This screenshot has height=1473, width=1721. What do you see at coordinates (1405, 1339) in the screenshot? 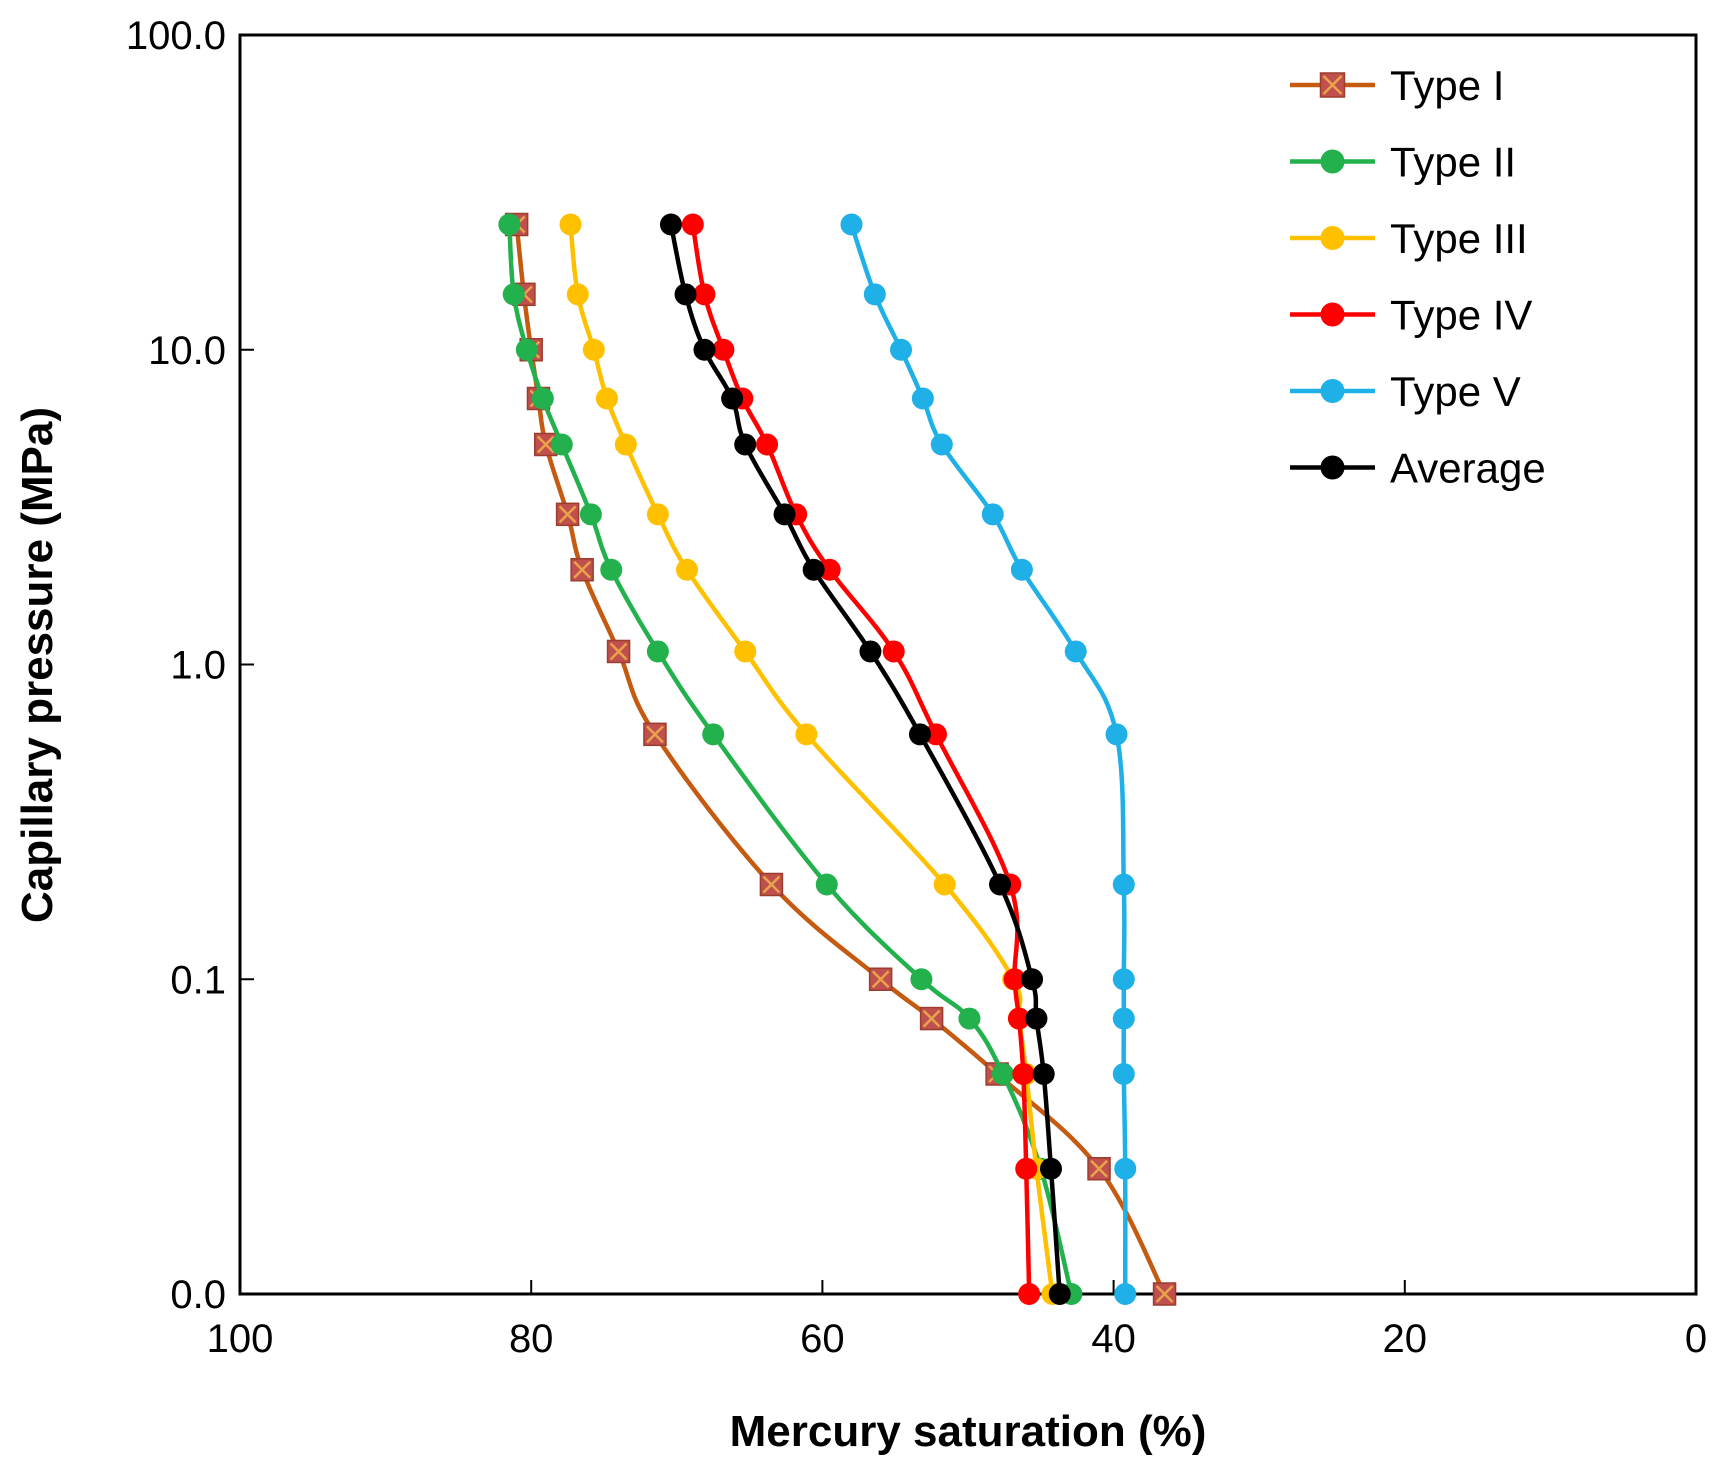
I see `x-tick-label: 20` at bounding box center [1405, 1339].